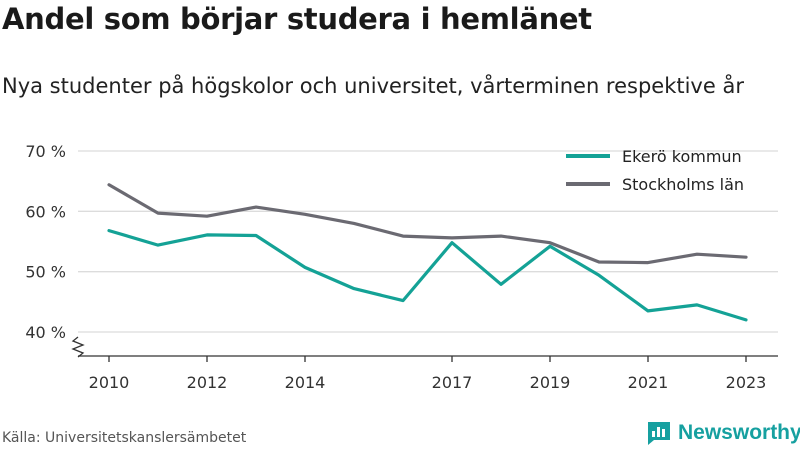 The width and height of the screenshot is (800, 450). What do you see at coordinates (683, 184) in the screenshot?
I see `legend-label: Stockholms län` at bounding box center [683, 184].